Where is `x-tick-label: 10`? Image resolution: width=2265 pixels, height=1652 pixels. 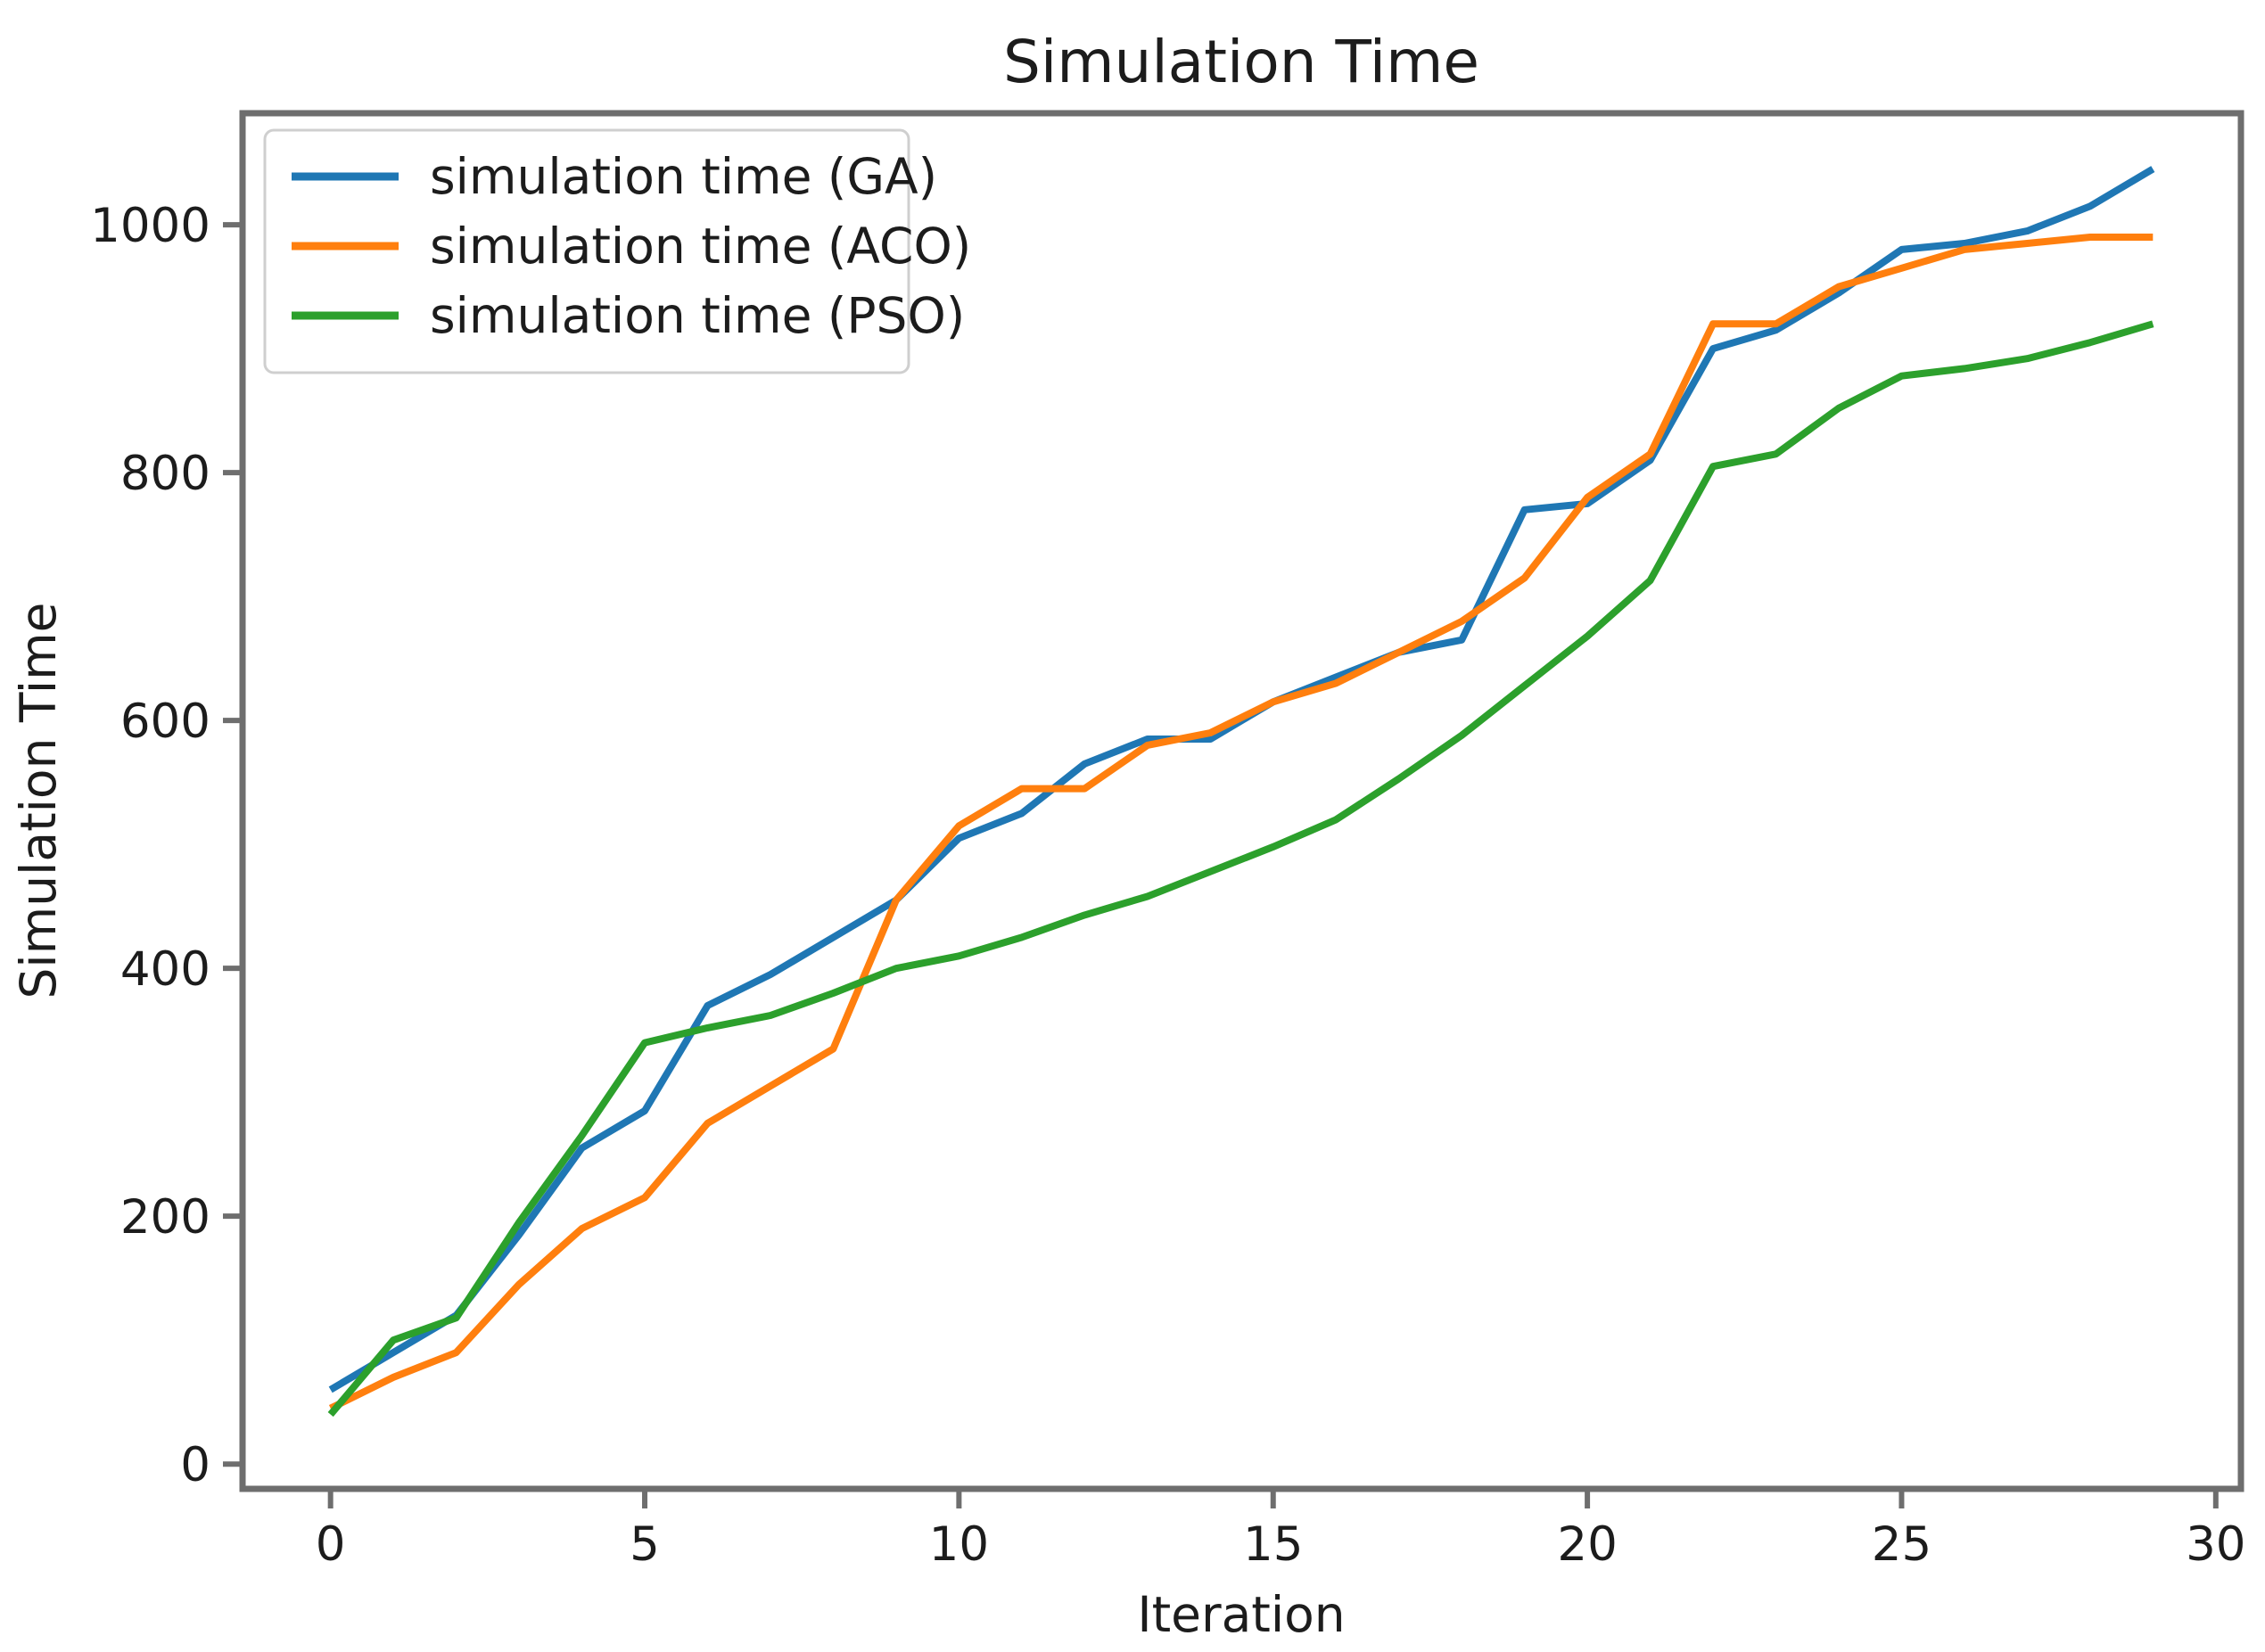
x-tick-label: 10 is located at coordinates (959, 1544).